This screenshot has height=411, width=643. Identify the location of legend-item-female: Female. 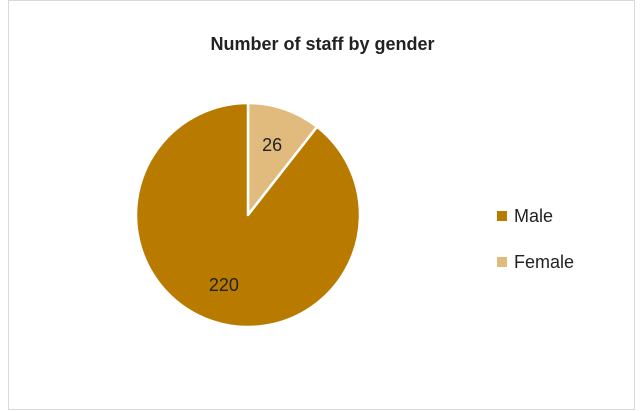
(535, 262).